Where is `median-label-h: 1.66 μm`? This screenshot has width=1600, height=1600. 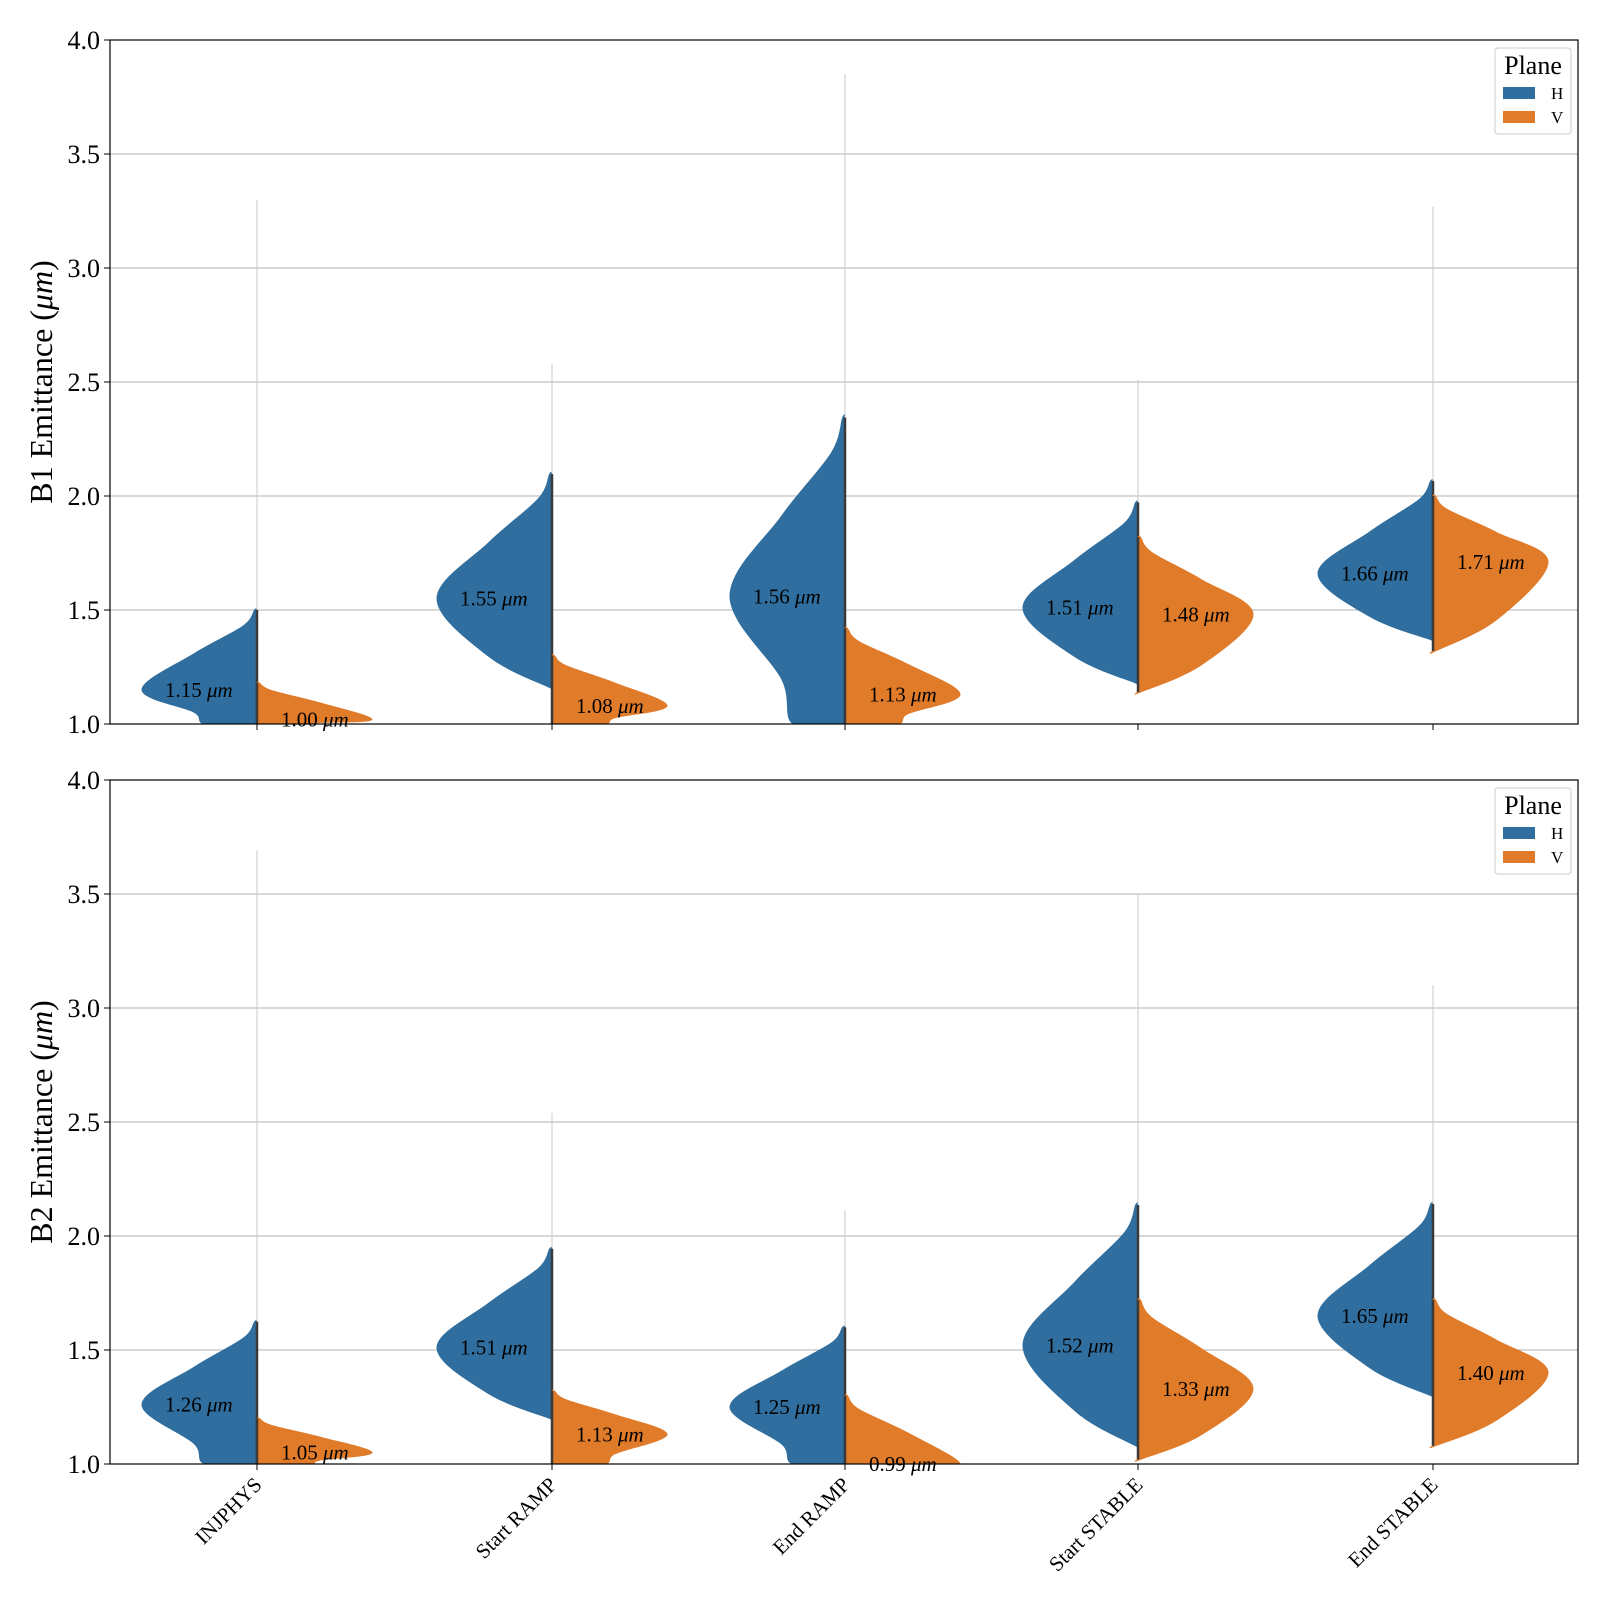 median-label-h: 1.66 μm is located at coordinates (1375, 574).